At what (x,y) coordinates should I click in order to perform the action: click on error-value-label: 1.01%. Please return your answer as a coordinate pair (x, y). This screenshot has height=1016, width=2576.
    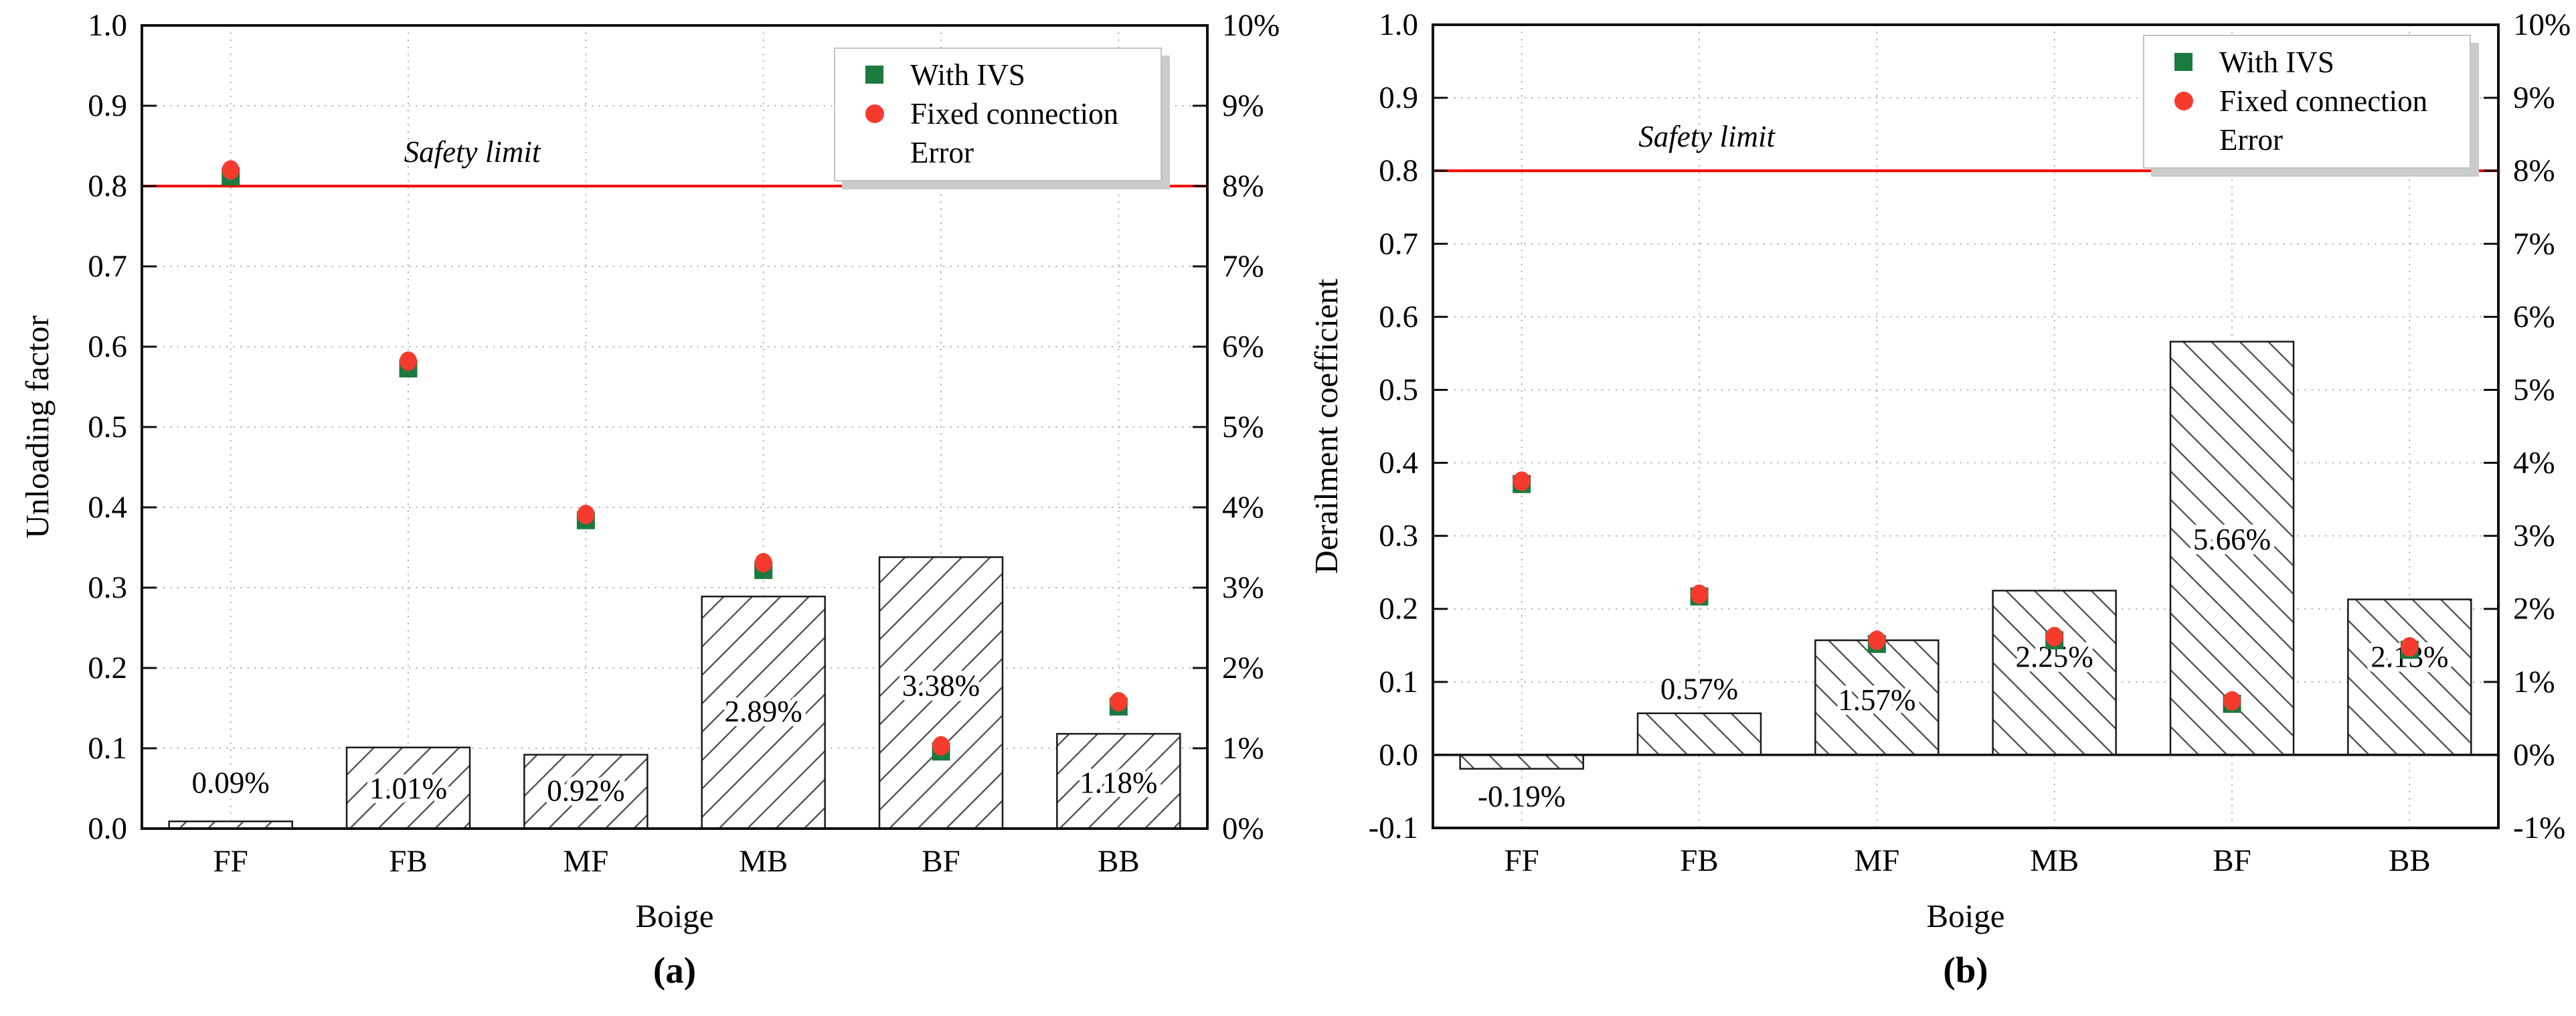
    Looking at the image, I should click on (408, 788).